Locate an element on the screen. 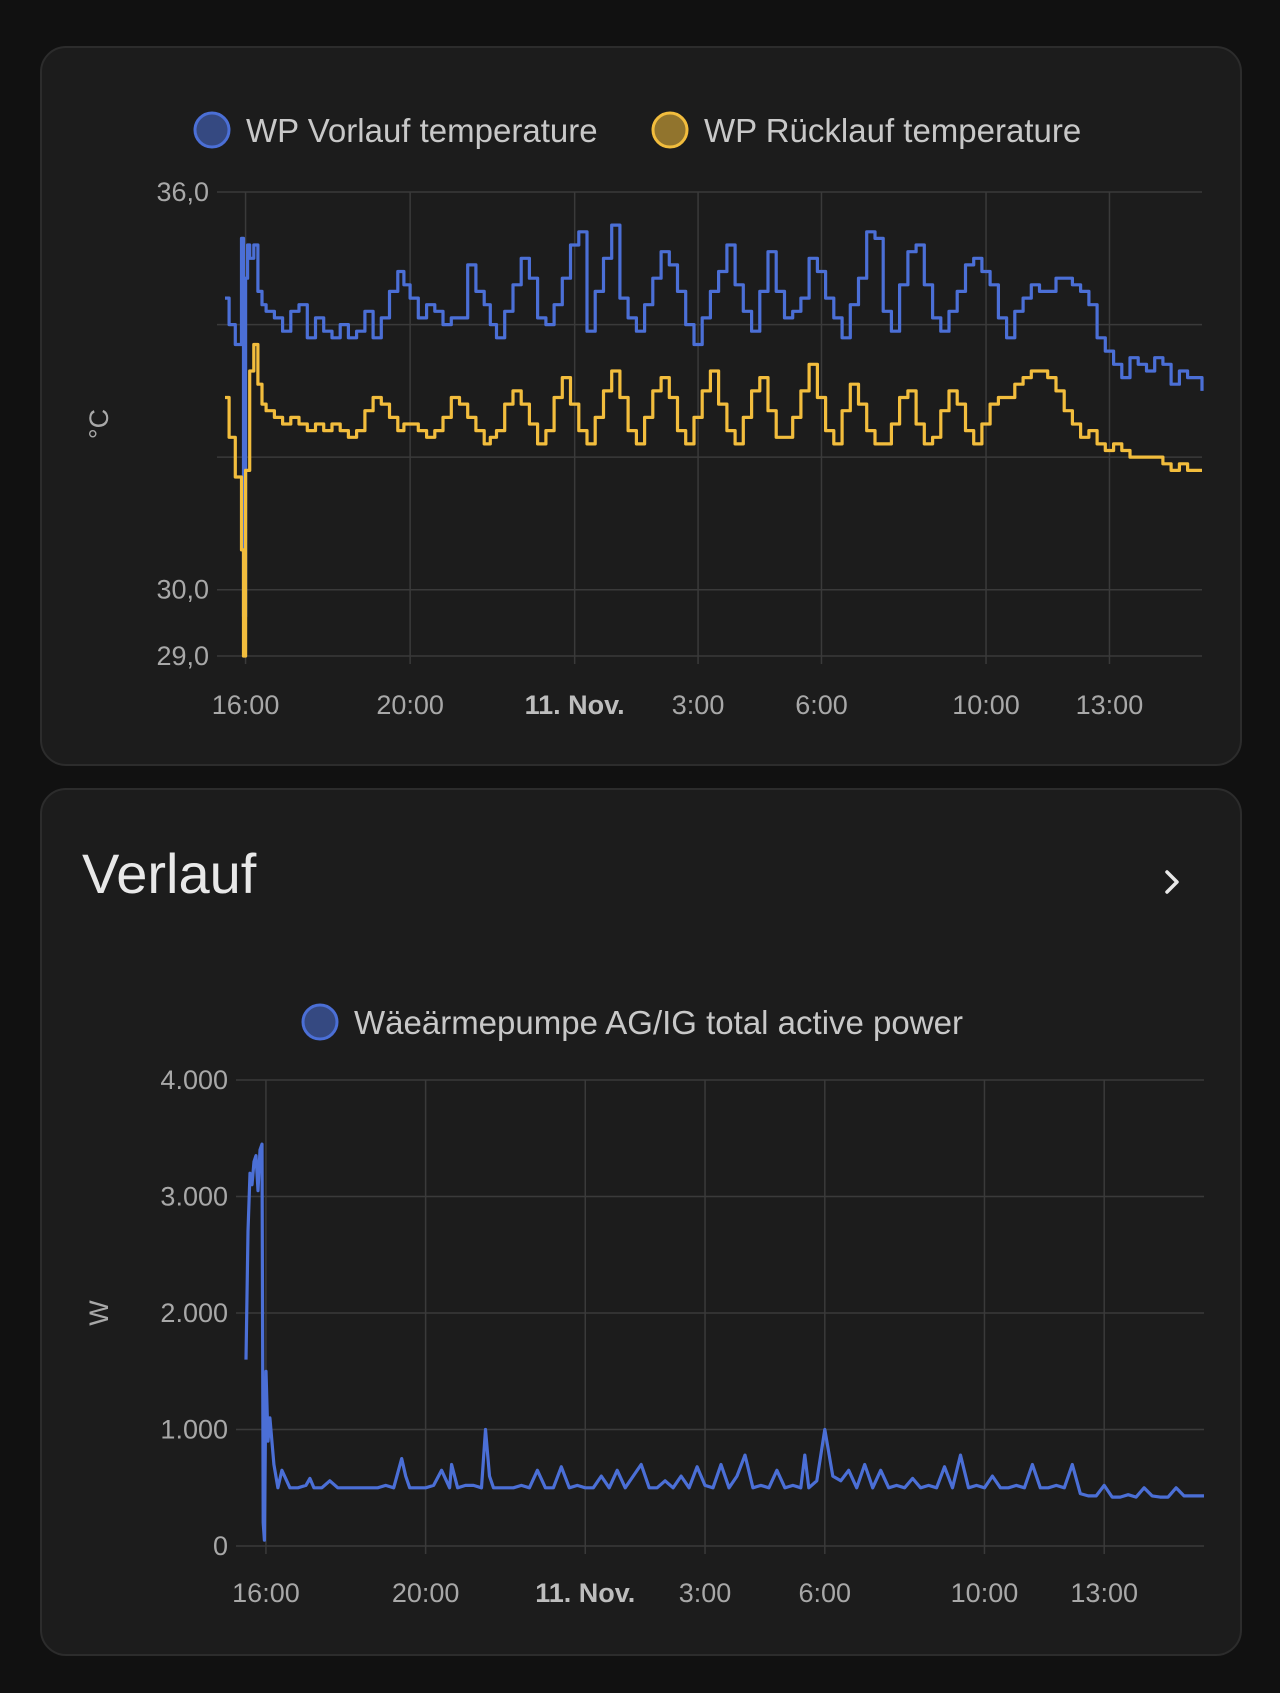  y-tick-label: 1.000 is located at coordinates (194, 1430).